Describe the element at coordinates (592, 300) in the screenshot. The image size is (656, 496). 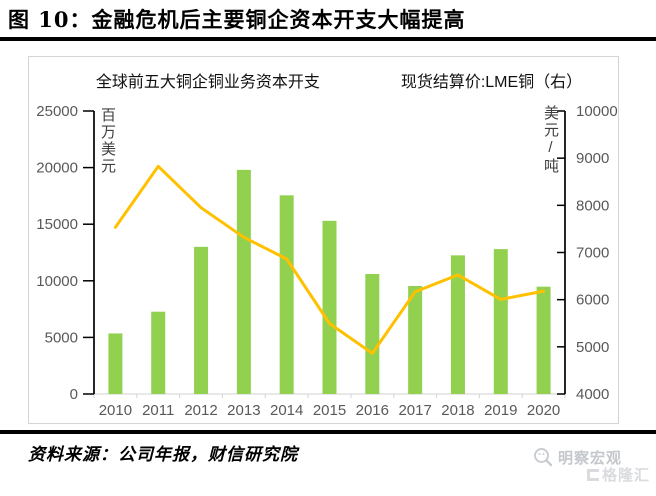
I see `right-axis-tick-label: 6000` at that location.